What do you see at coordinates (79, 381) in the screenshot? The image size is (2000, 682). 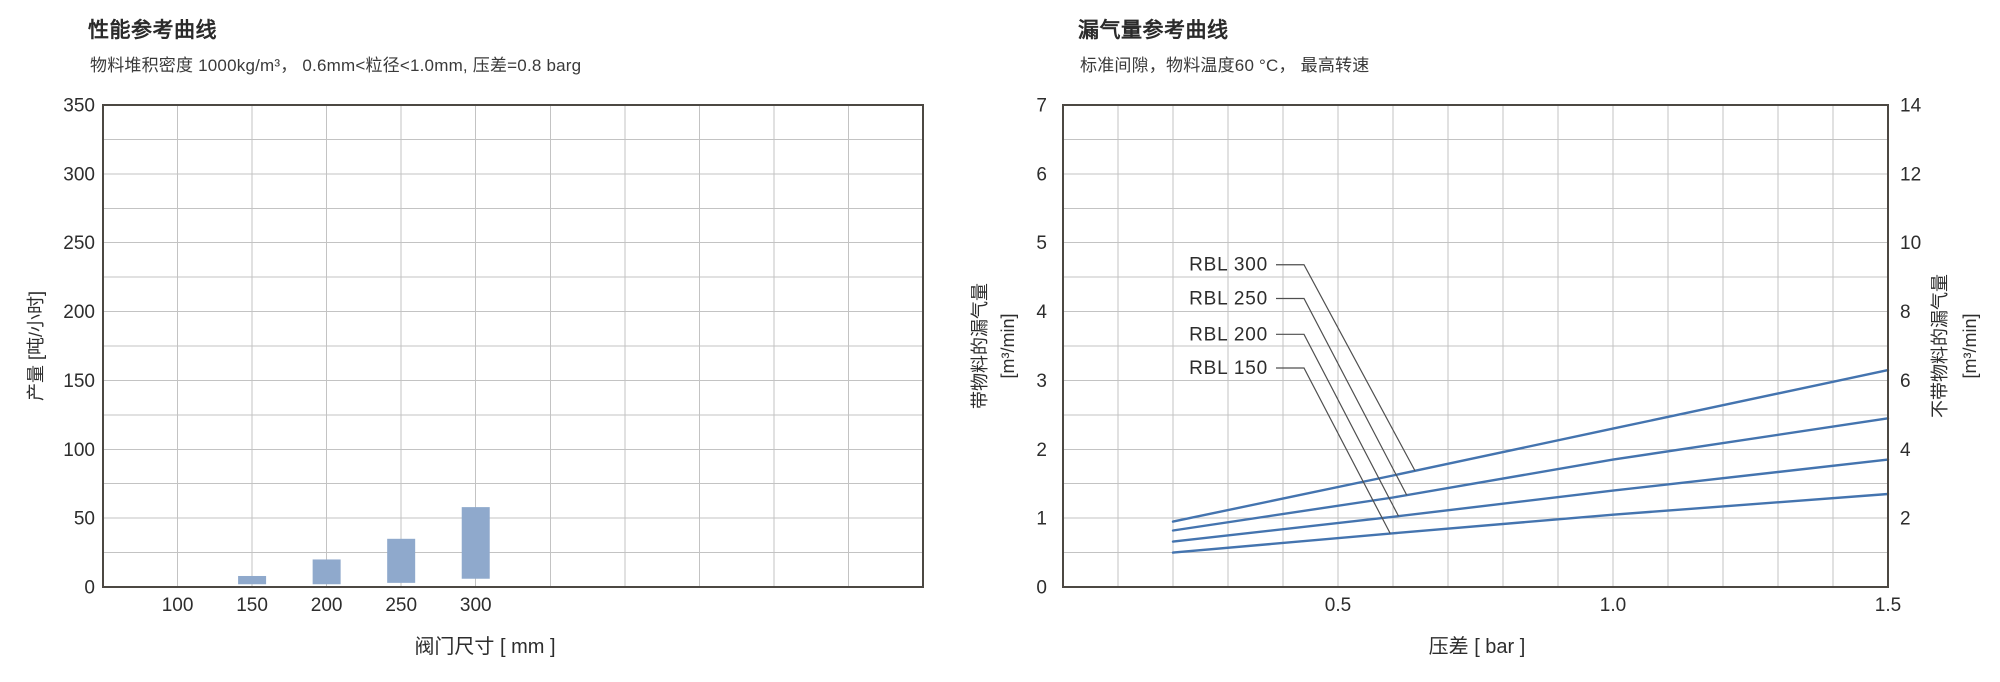 I see `y-tick-label: 150` at bounding box center [79, 381].